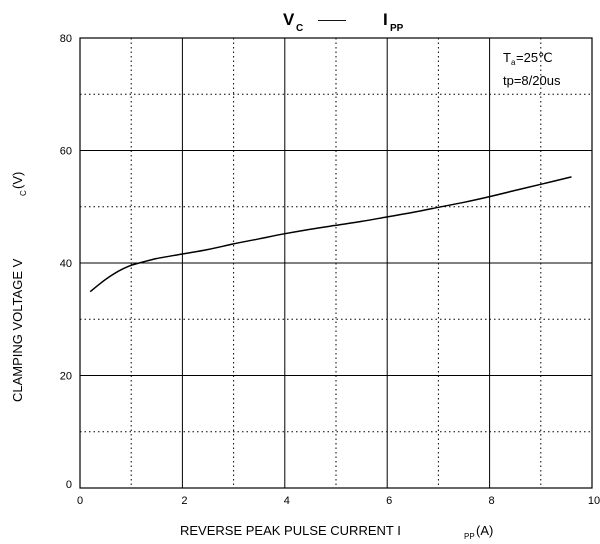 The height and width of the screenshot is (544, 600). What do you see at coordinates (332, 19) in the screenshot?
I see `title-dash: ——` at bounding box center [332, 19].